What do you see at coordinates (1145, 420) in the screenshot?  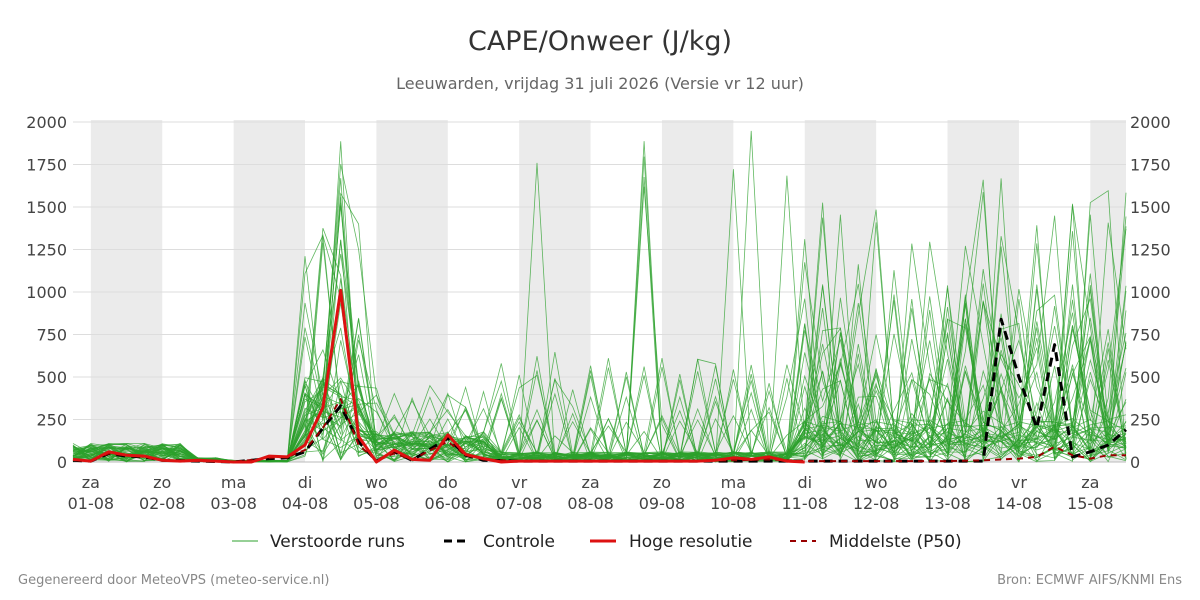 I see `y-tick-label-right: 250` at bounding box center [1145, 420].